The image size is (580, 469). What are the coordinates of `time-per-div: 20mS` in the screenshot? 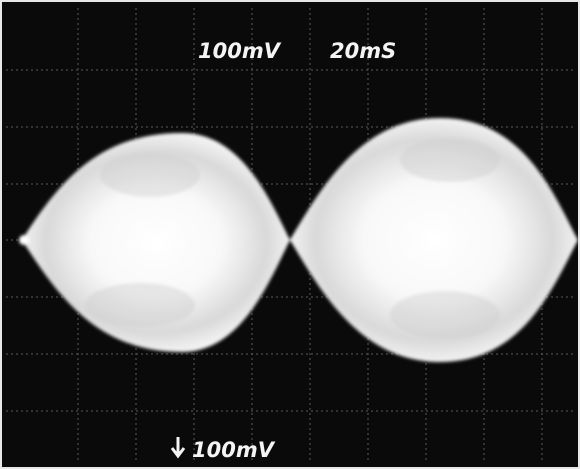 It's located at (363, 51).